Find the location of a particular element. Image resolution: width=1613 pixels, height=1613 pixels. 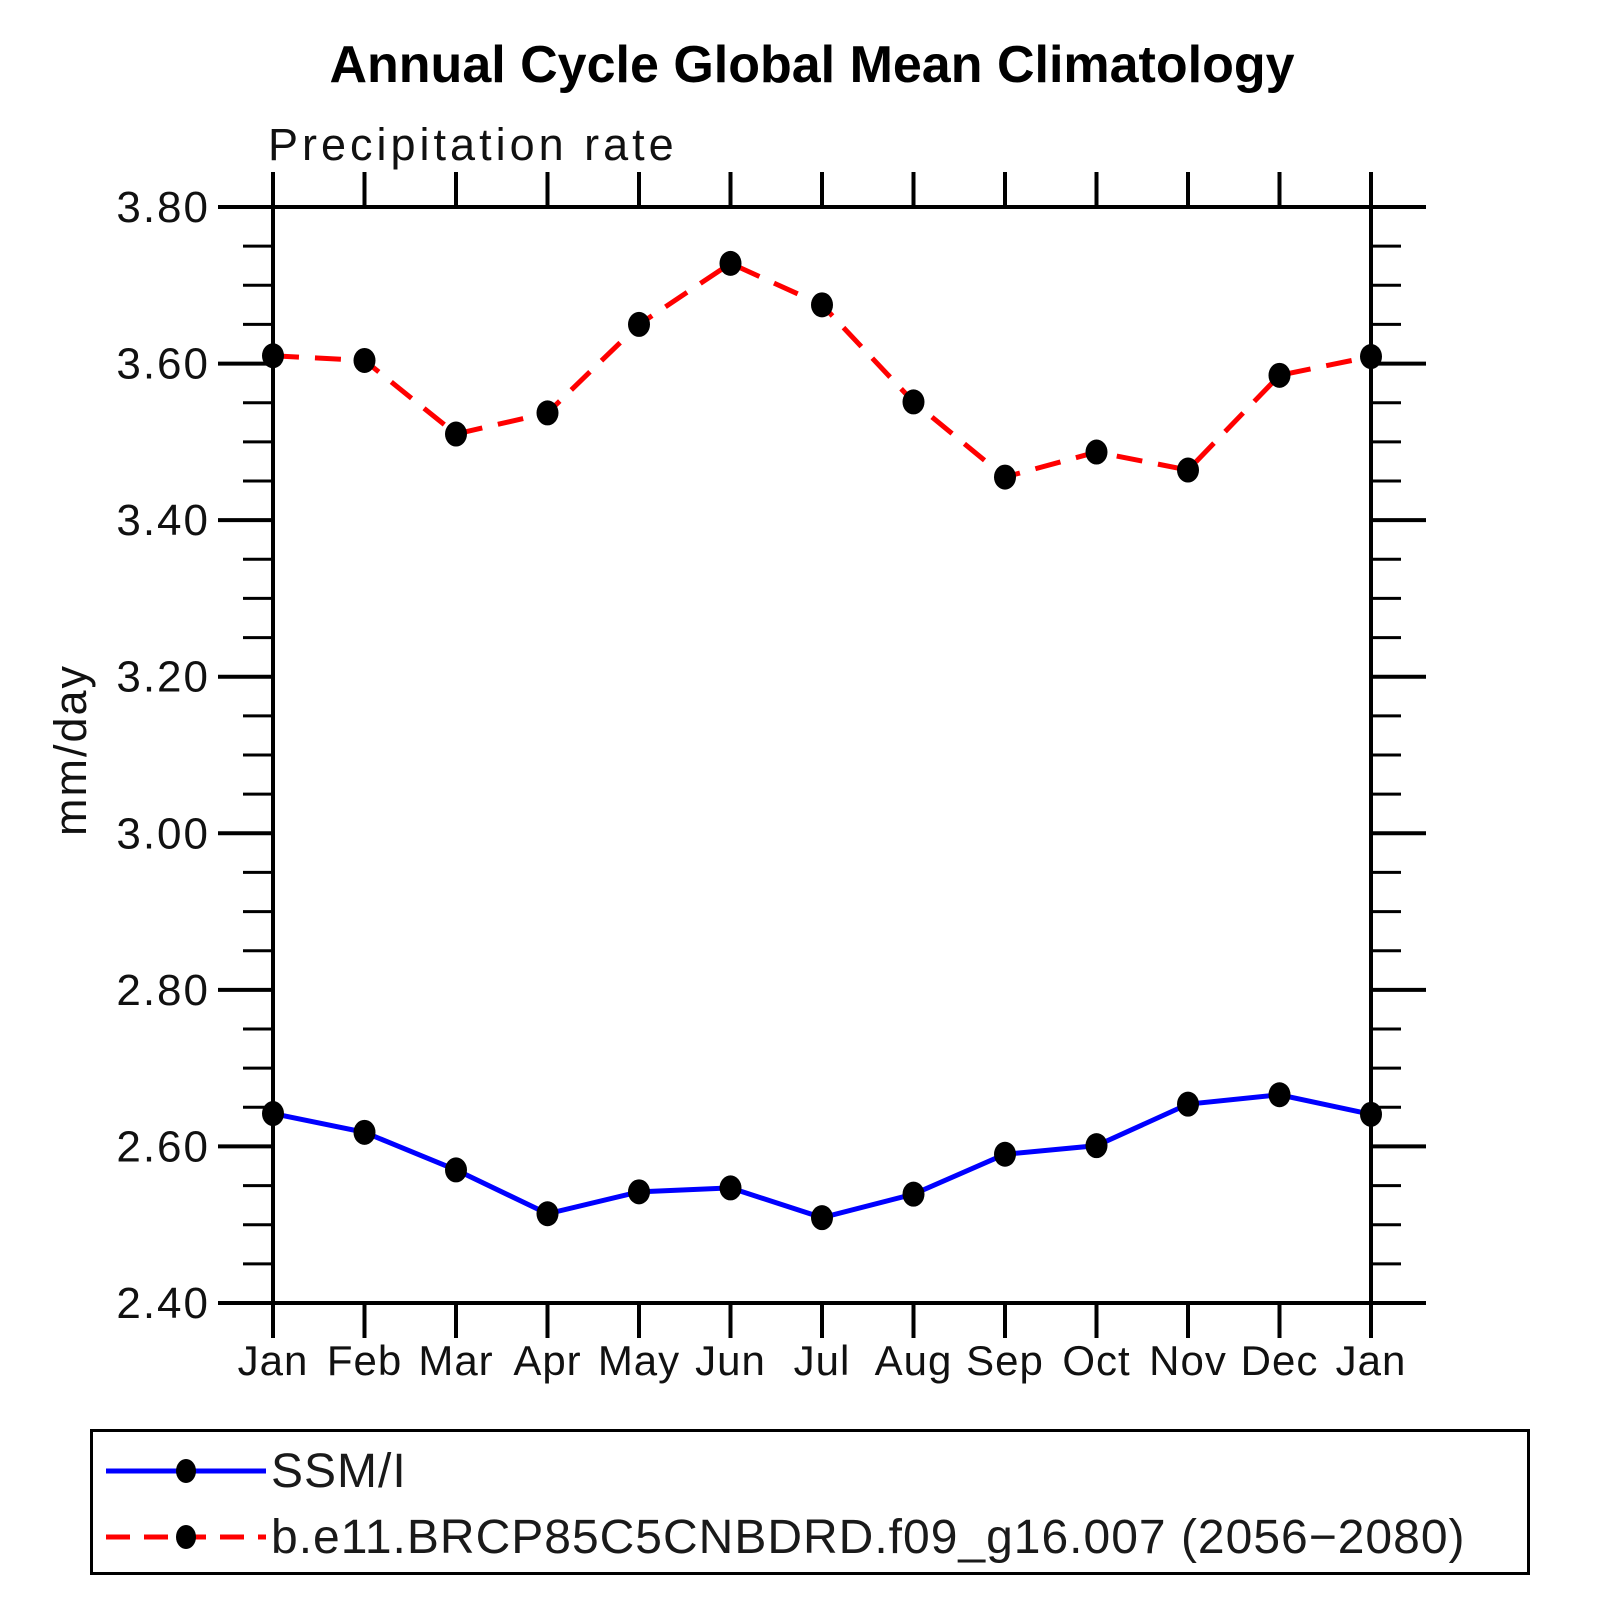

legend-line-sample-solid is located at coordinates (186, 1471).